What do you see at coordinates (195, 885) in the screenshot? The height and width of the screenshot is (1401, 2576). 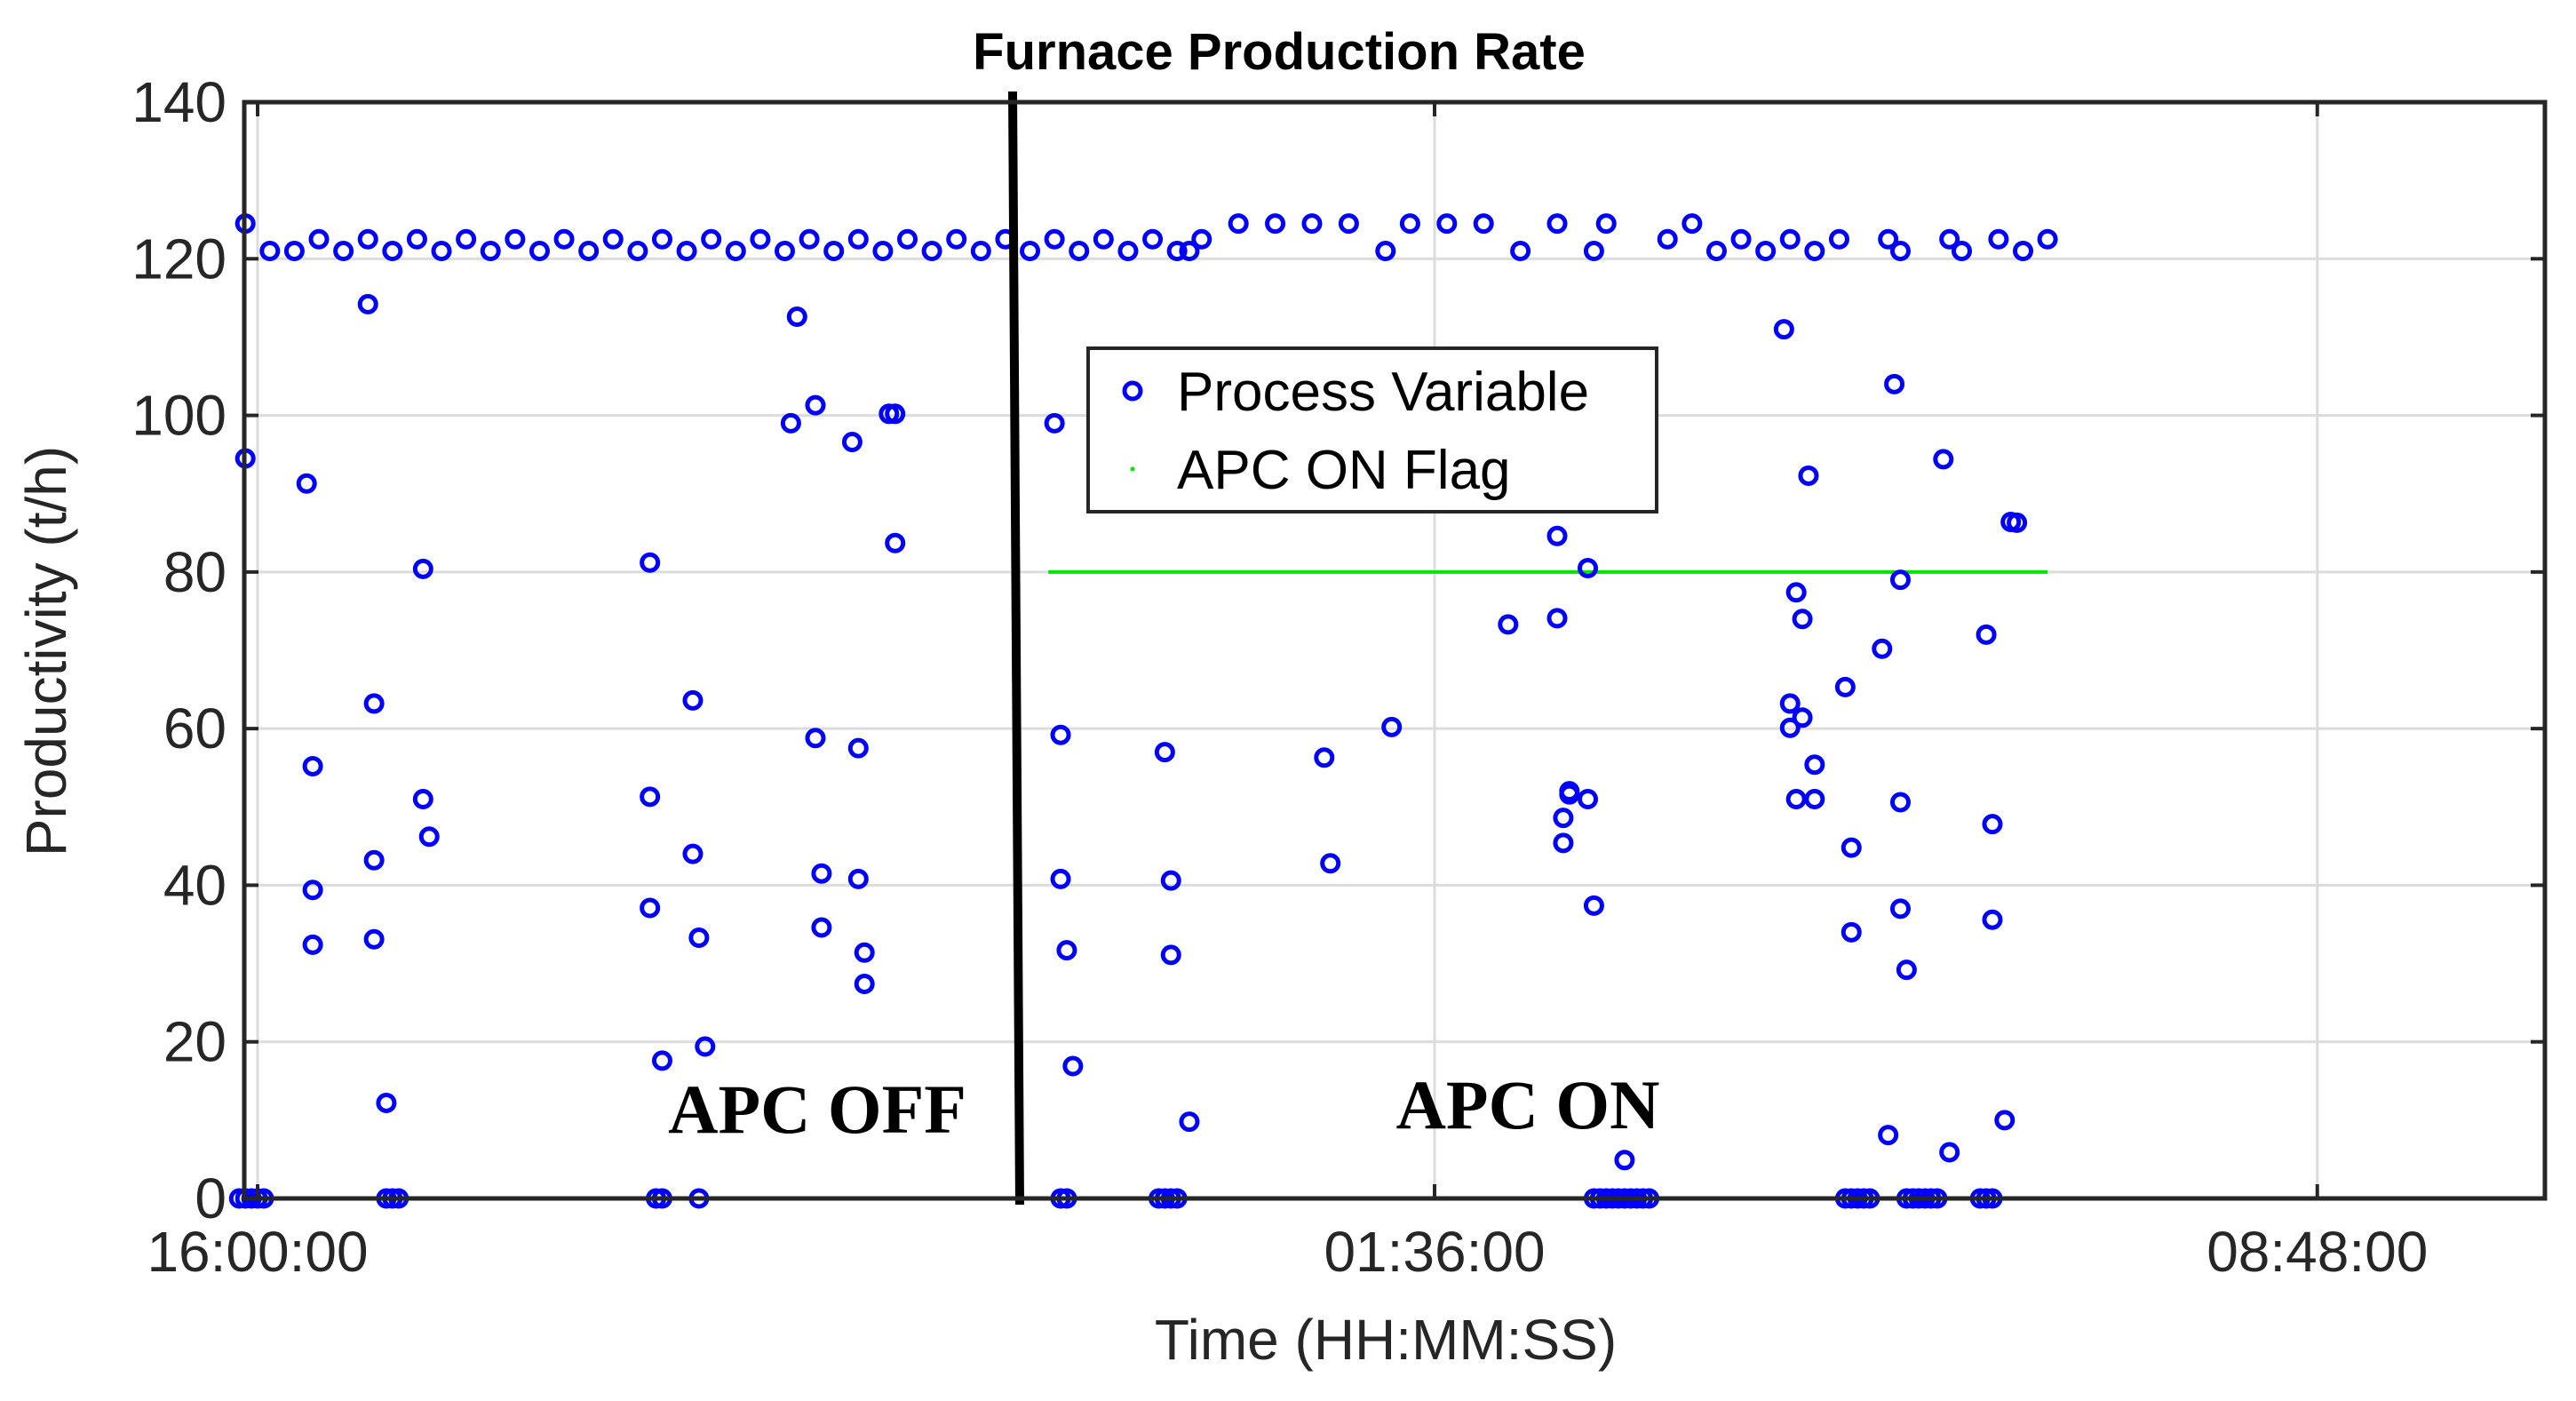 I see `y-tick-label: 40` at bounding box center [195, 885].